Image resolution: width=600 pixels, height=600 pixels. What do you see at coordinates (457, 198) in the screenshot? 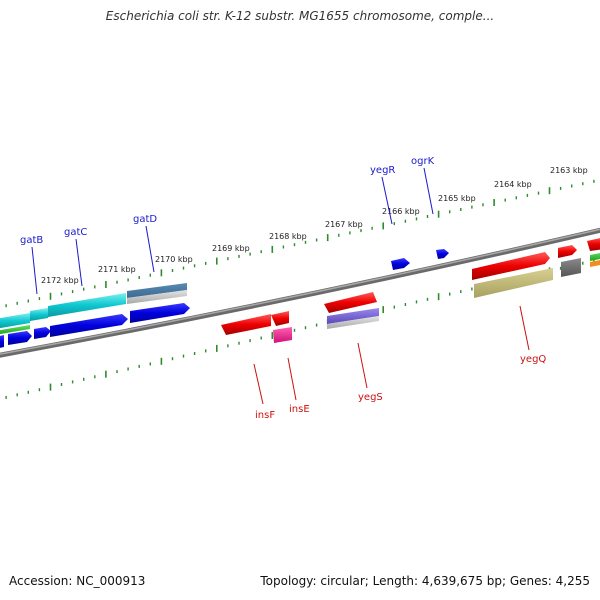
I see `kbp-label: 2165 kbp` at bounding box center [457, 198].